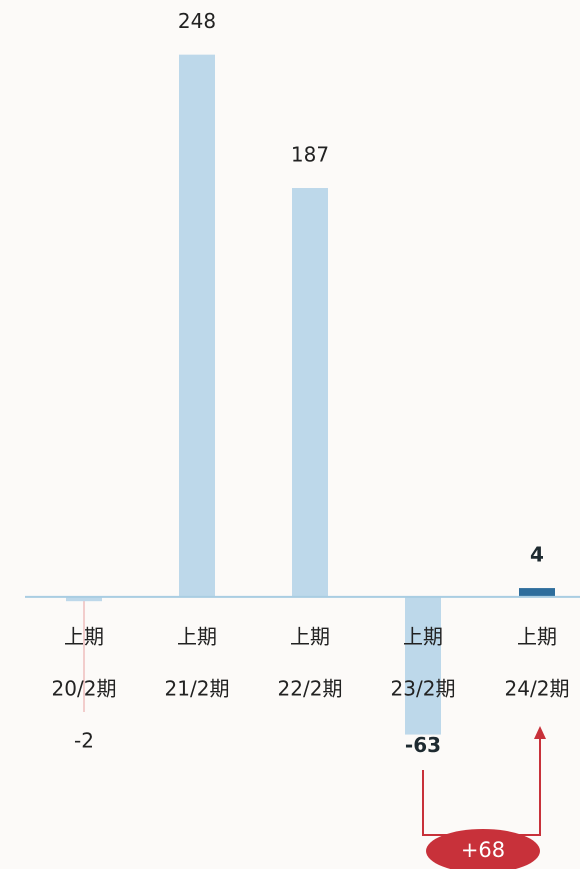  What do you see at coordinates (197, 21) in the screenshot?
I see `value-label: 248` at bounding box center [197, 21].